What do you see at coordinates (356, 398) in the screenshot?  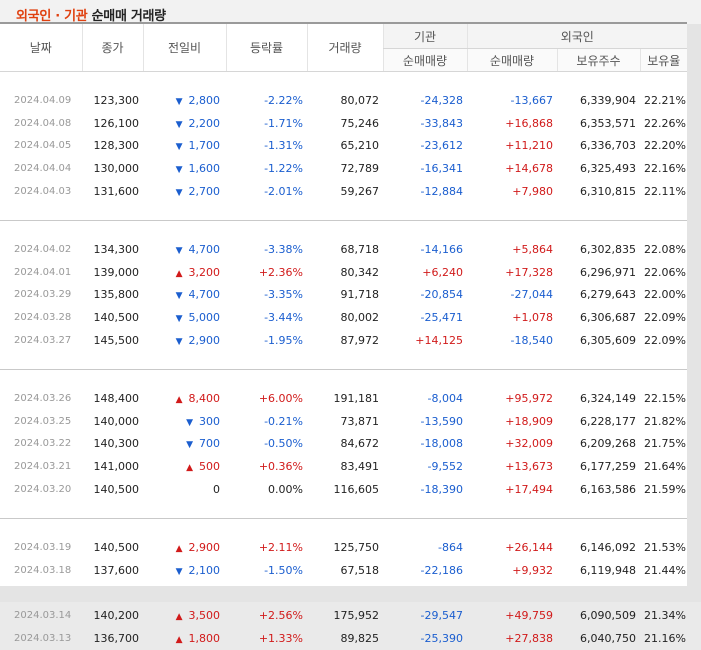 I see `cell-volume: 191,181` at bounding box center [356, 398].